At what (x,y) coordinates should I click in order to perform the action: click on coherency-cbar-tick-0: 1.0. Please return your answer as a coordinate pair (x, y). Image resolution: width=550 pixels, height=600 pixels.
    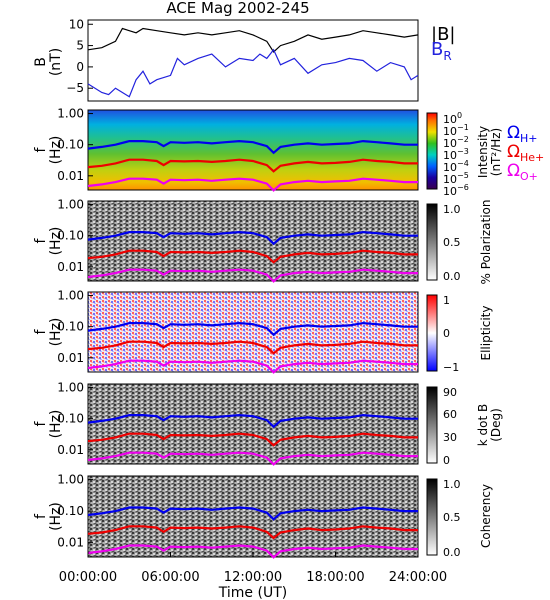
    Looking at the image, I should click on (452, 484).